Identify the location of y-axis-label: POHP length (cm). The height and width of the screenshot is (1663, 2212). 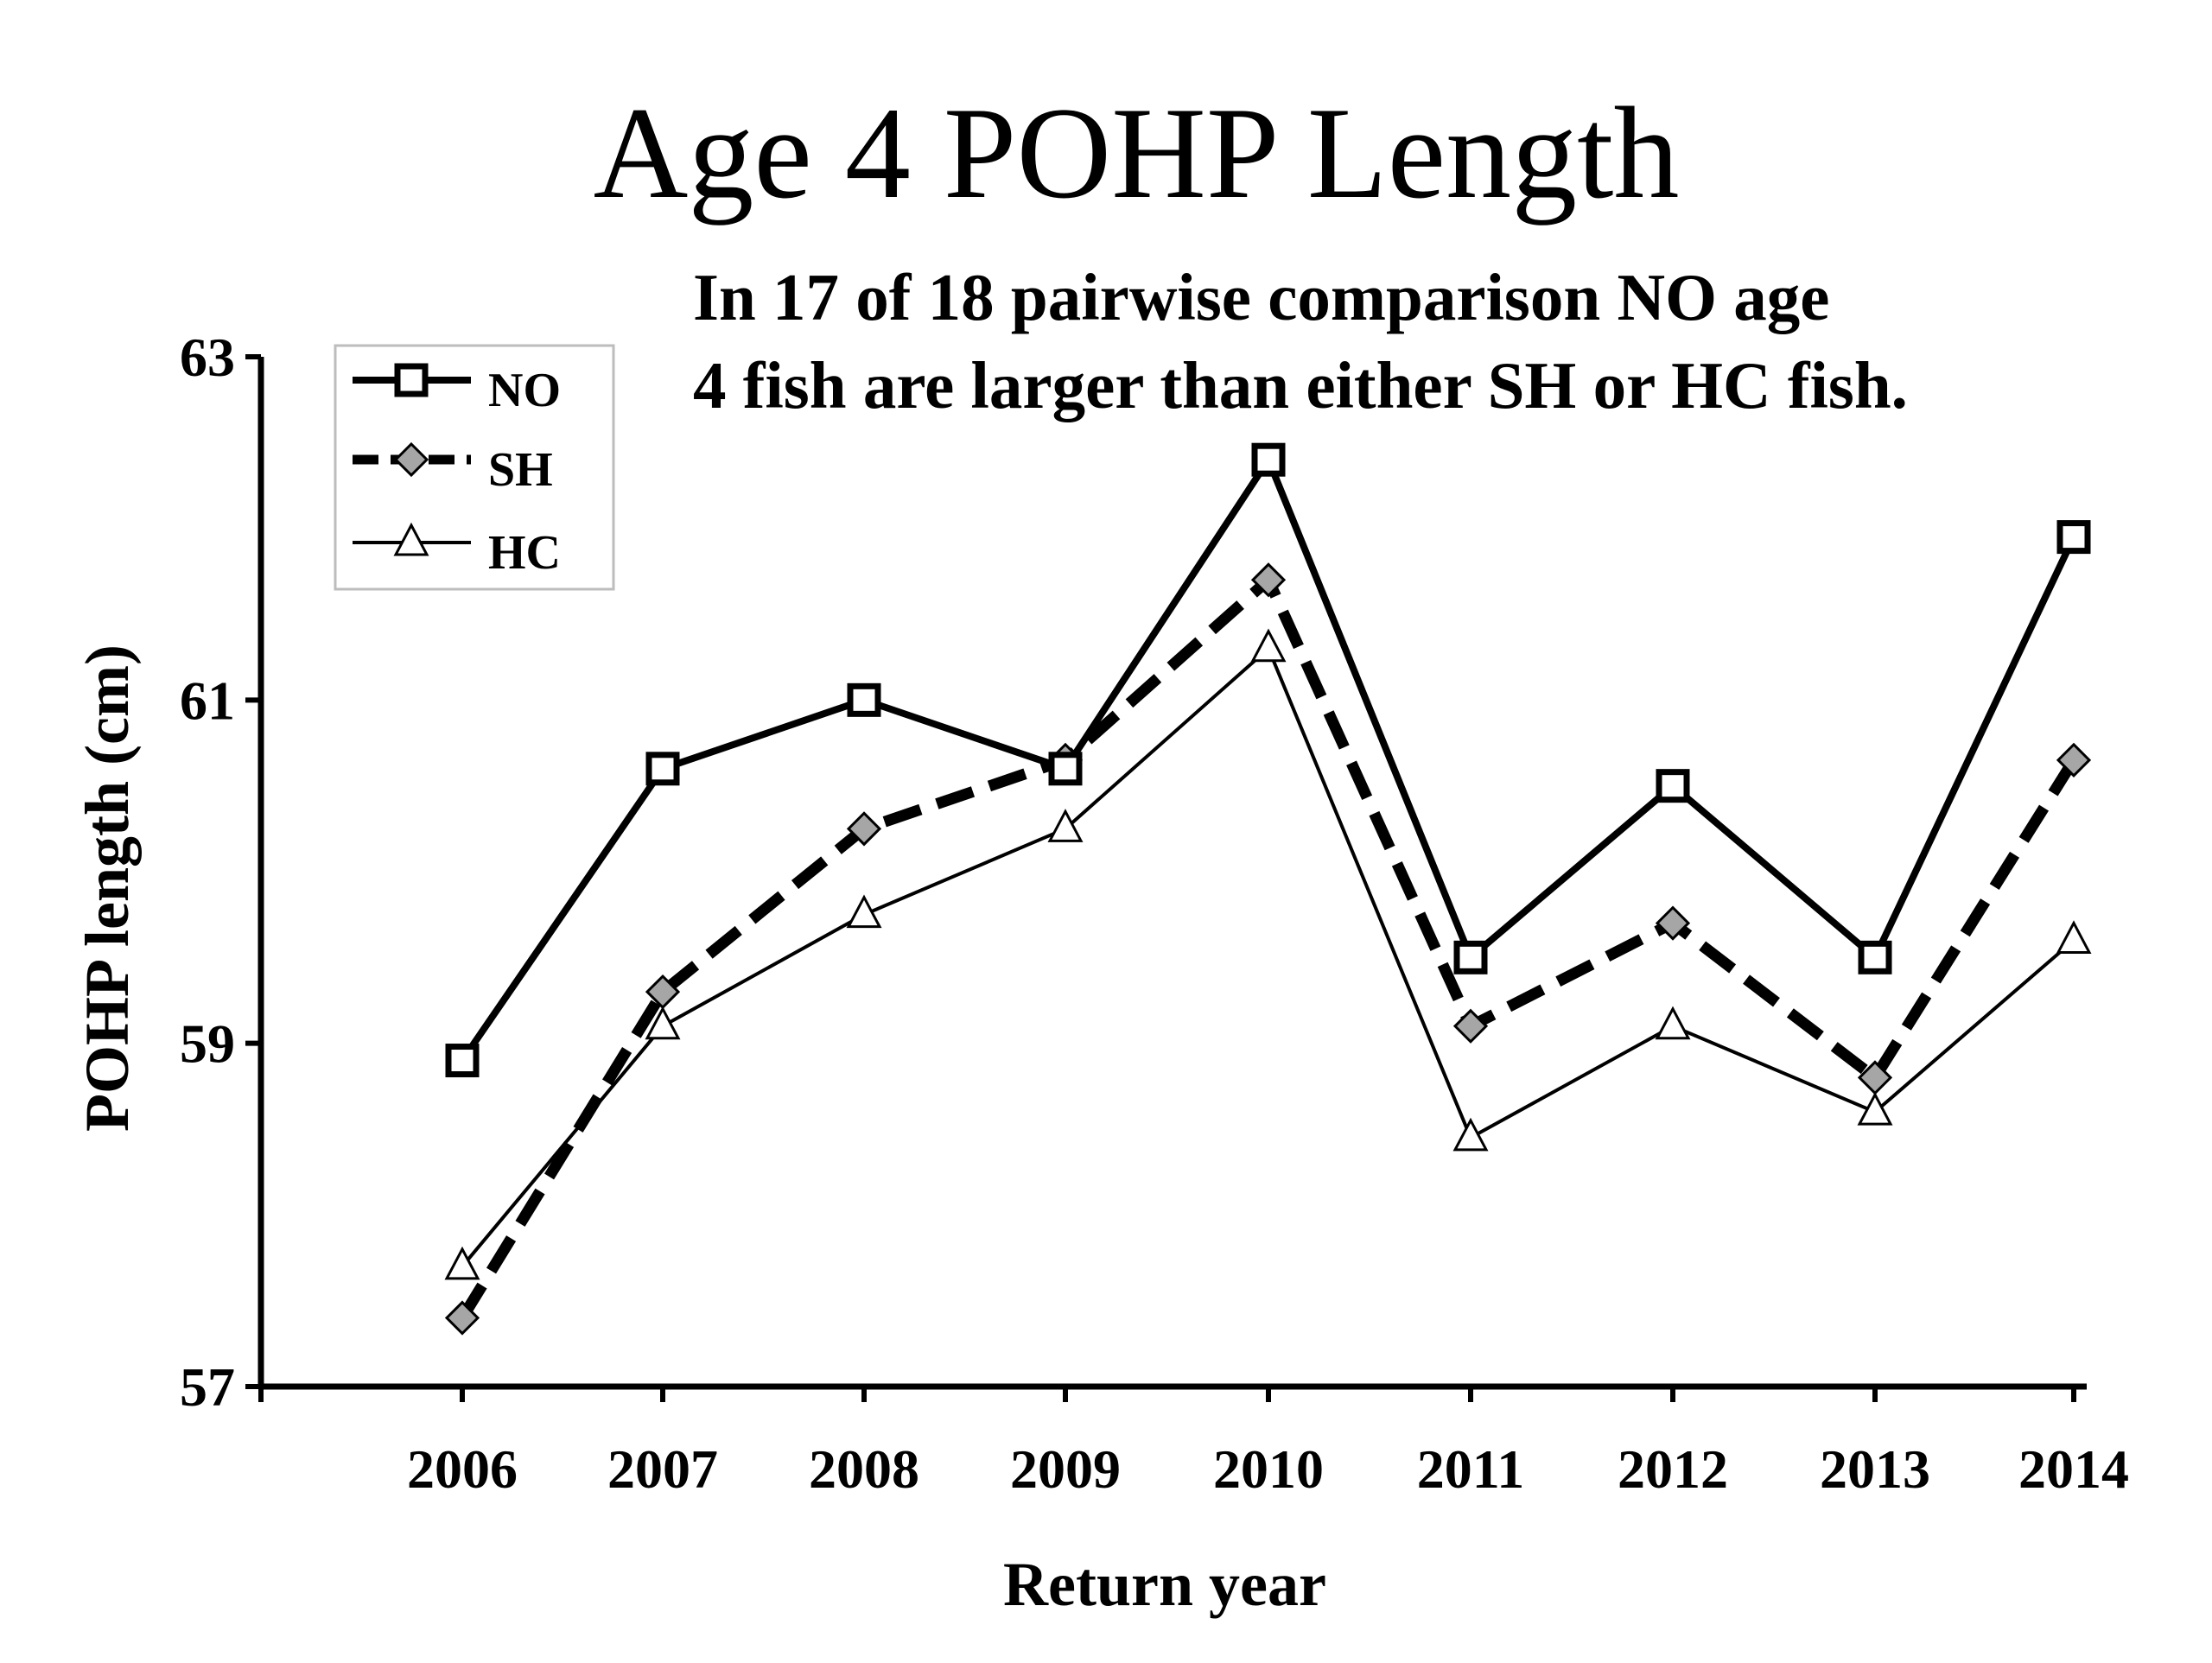
(107, 888).